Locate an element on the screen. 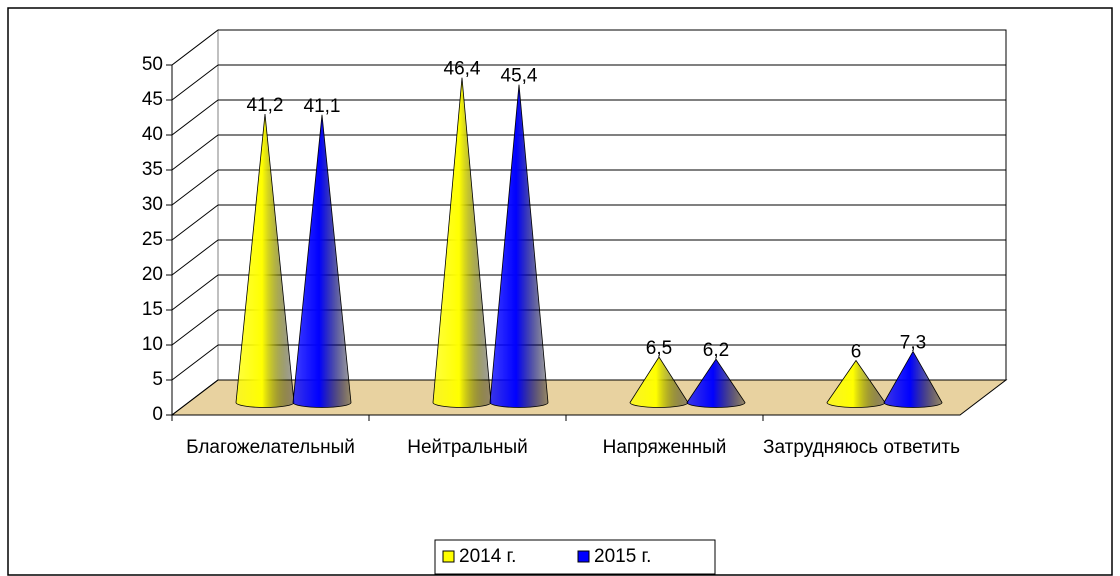  x-tick-label: Благожелательный is located at coordinates (270, 447).